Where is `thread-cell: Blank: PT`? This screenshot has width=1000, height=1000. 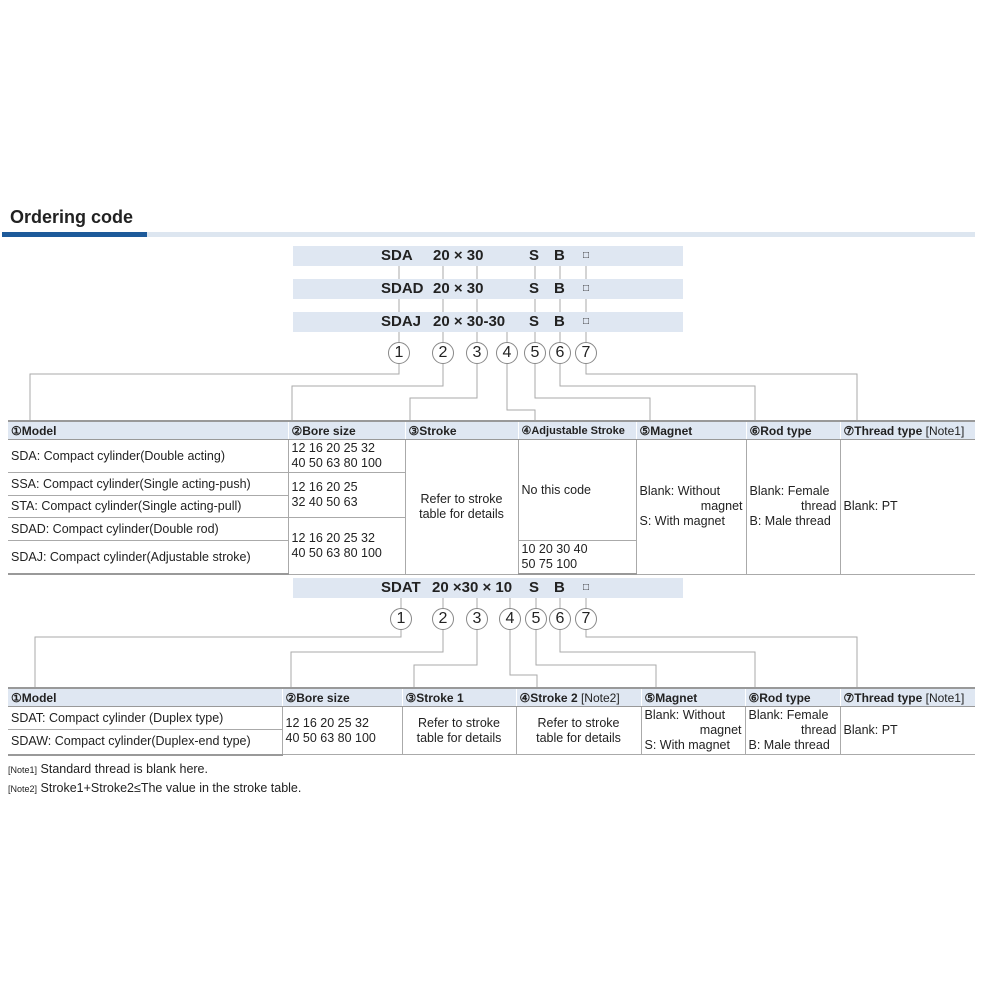 thread-cell: Blank: PT is located at coordinates (907, 507).